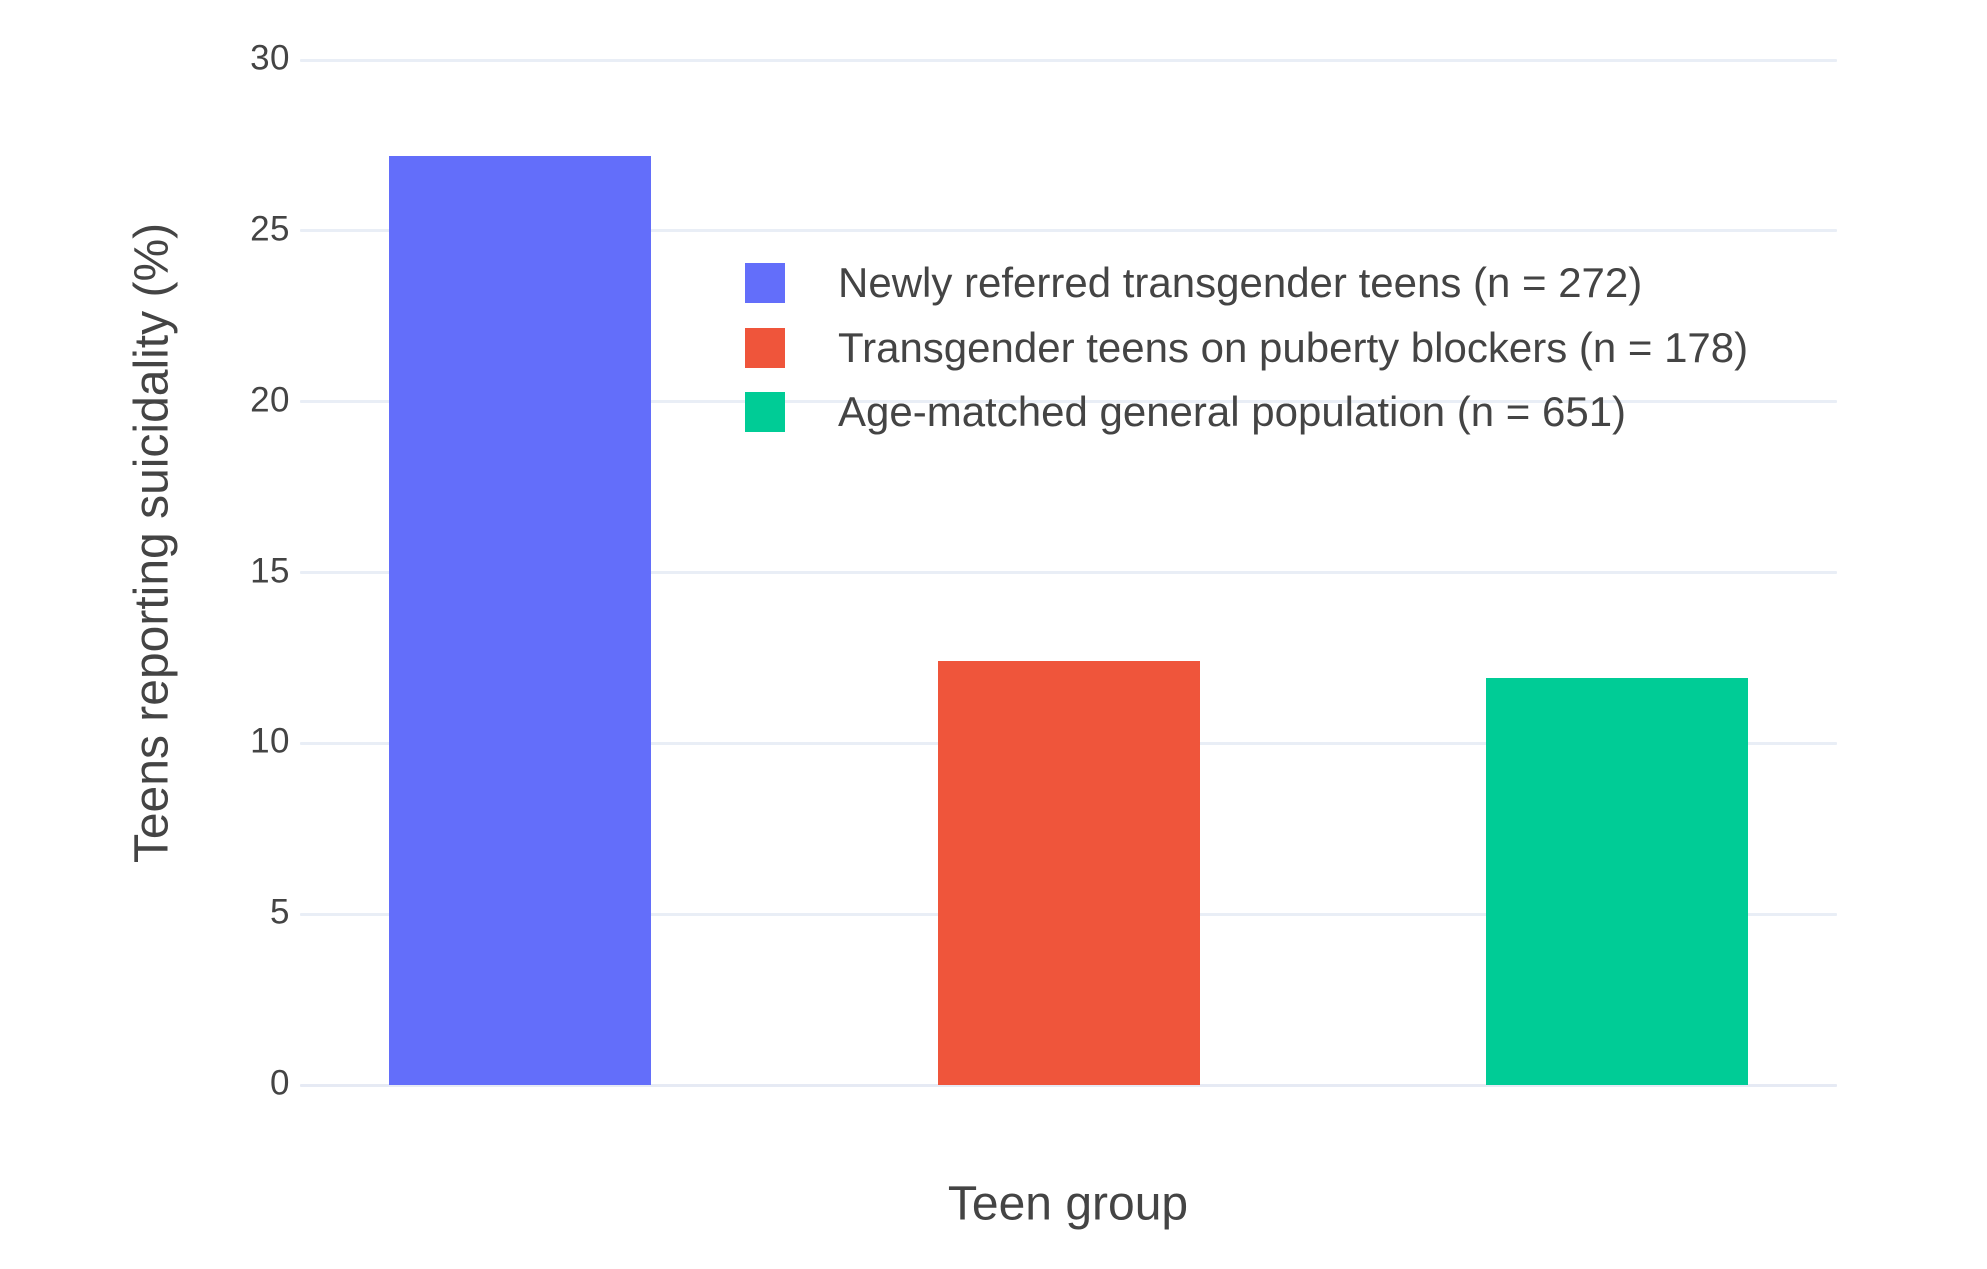 The image size is (1987, 1269). What do you see at coordinates (1068, 1204) in the screenshot?
I see `x-axis-title: Teen group` at bounding box center [1068, 1204].